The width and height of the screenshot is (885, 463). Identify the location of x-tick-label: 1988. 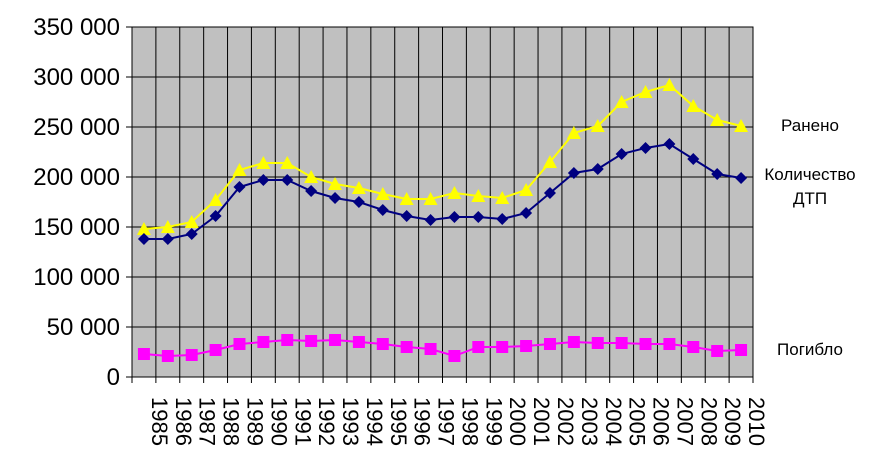
(231, 421).